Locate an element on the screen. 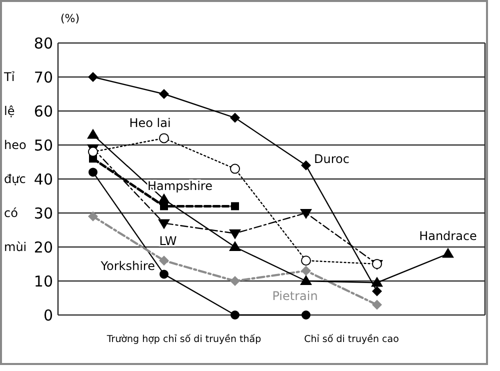 This screenshot has height=371, width=500. series-label: Handrace is located at coordinates (448, 236).